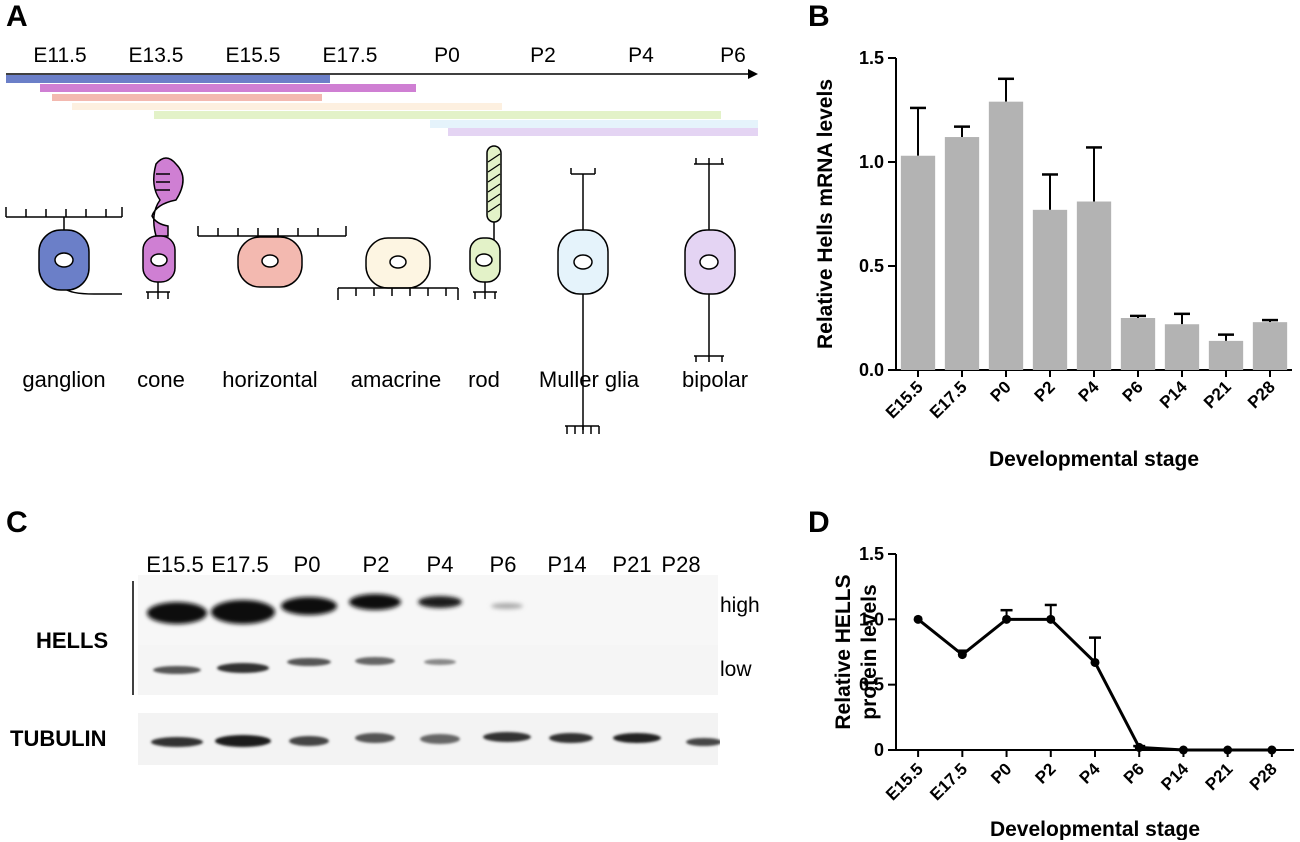  Describe the element at coordinates (435, 739) in the screenshot. I see `tubulin-bands` at that location.